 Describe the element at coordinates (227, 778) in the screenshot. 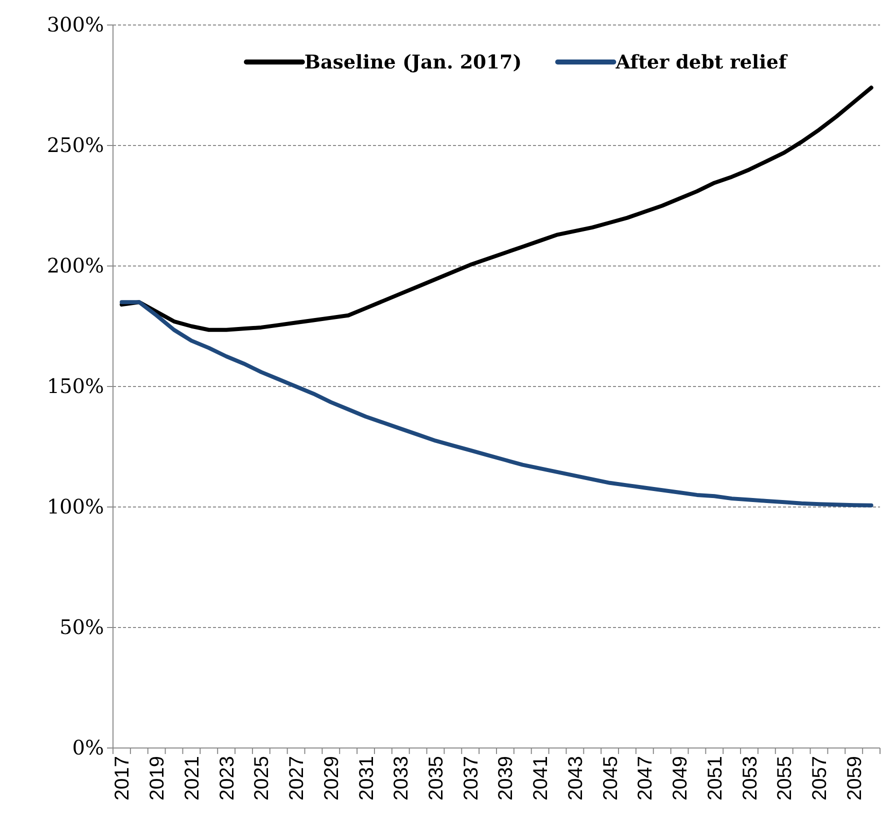

I see `x-tick-label: 2023` at that location.